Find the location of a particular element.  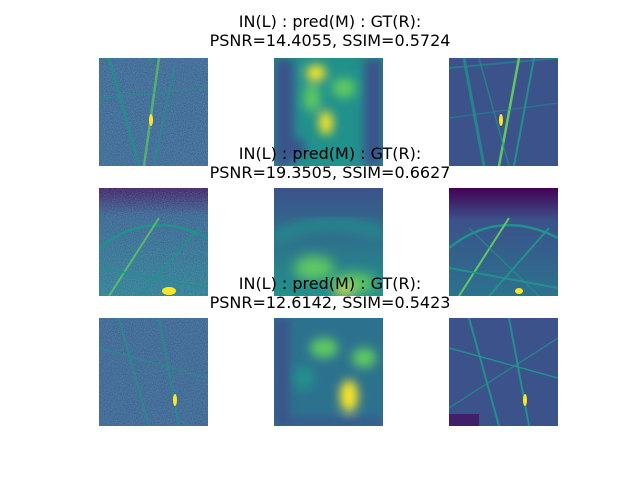

row-2-prediction-image is located at coordinates (328, 242).